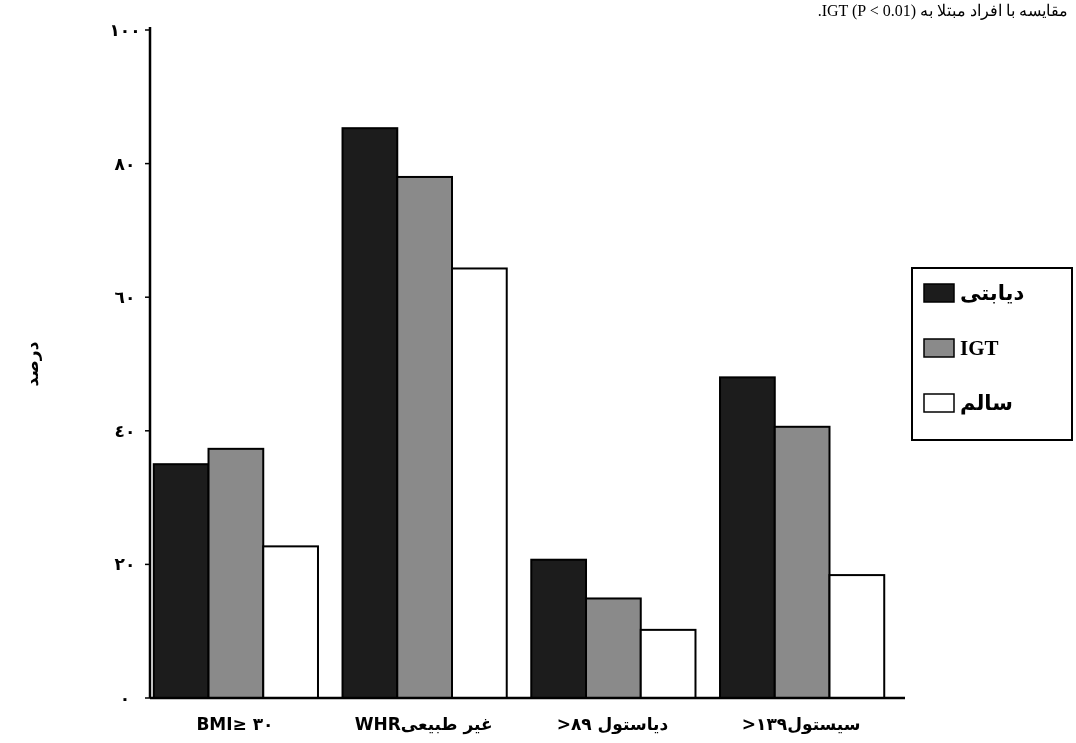 Image resolution: width=1076 pixels, height=743 pixels. What do you see at coordinates (125, 30) in the screenshot?
I see `y-tick-label: ۱۰۰` at bounding box center [125, 30].